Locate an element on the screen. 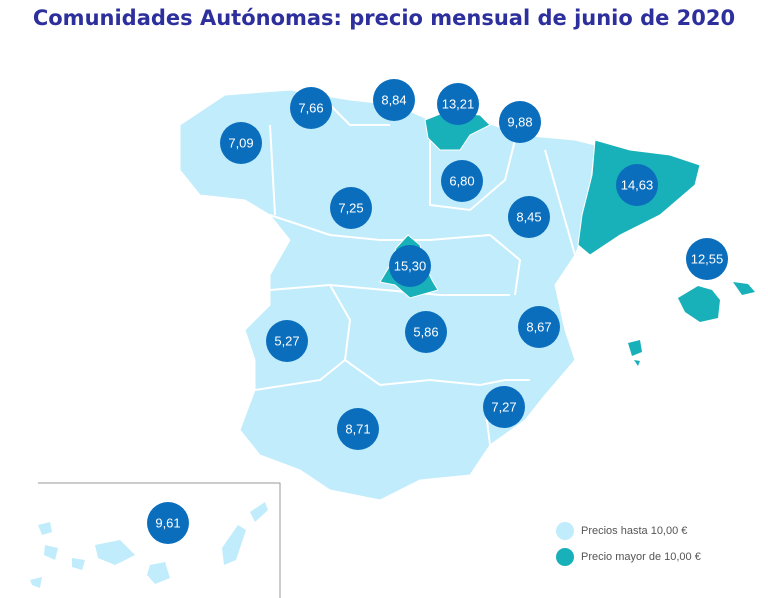  price-label: 5,86 is located at coordinates (425, 332).